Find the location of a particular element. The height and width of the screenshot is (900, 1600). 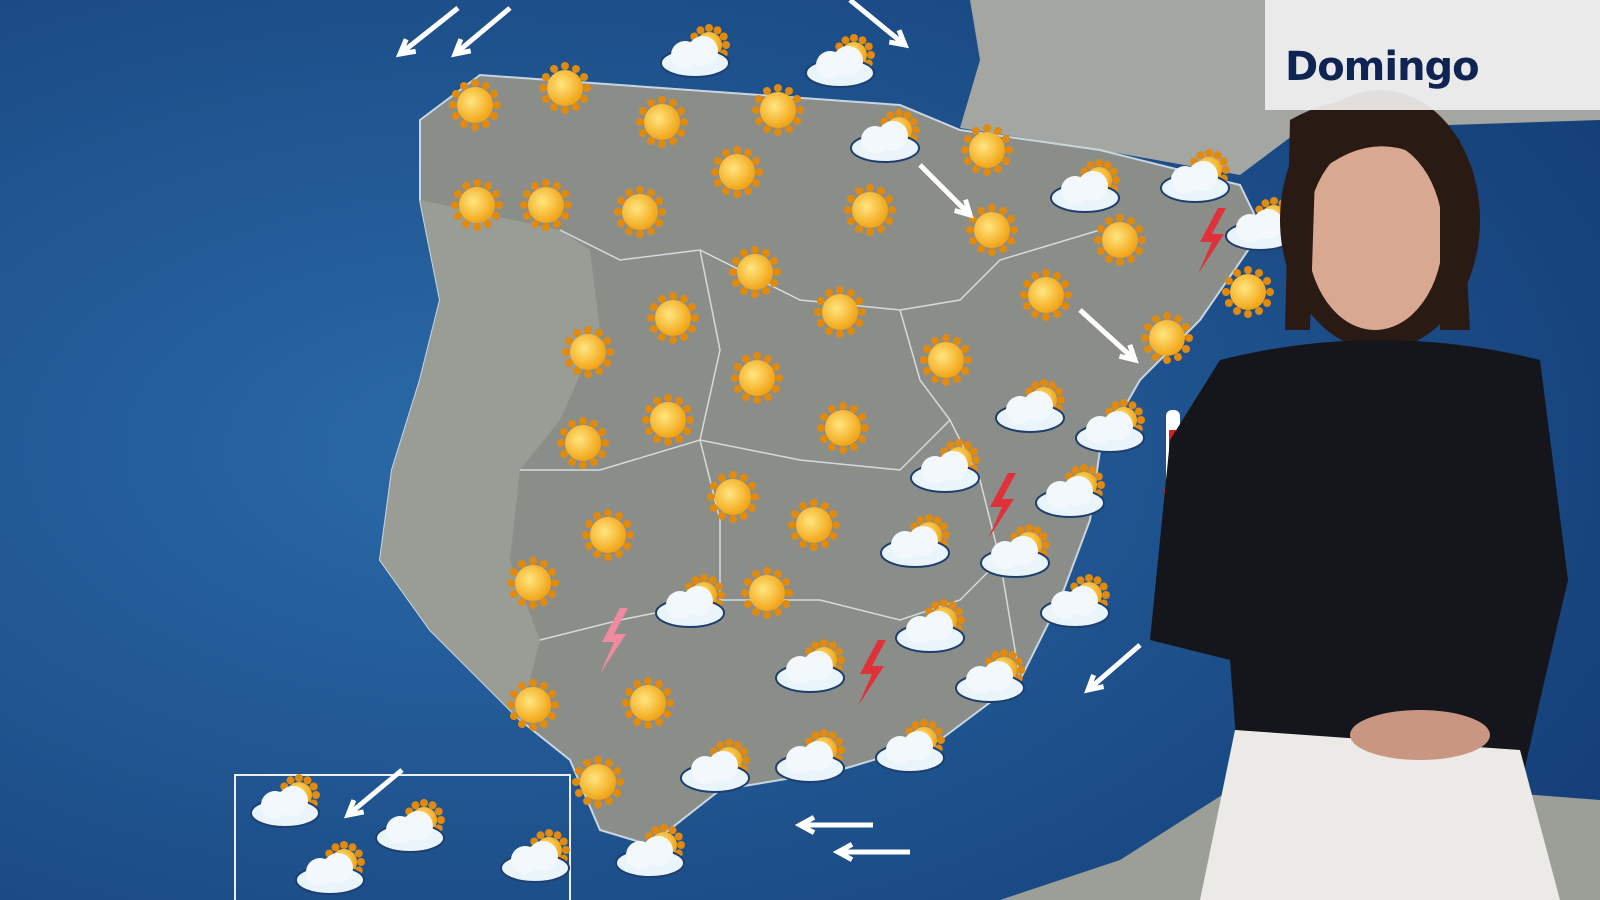

day-label: Domingo is located at coordinates (1382, 67).